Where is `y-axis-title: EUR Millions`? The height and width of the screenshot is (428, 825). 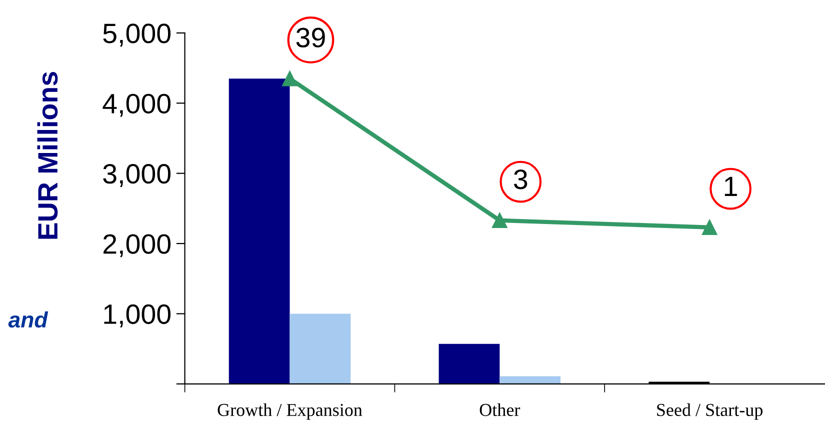
y-axis-title: EUR Millions is located at coordinates (47, 155).